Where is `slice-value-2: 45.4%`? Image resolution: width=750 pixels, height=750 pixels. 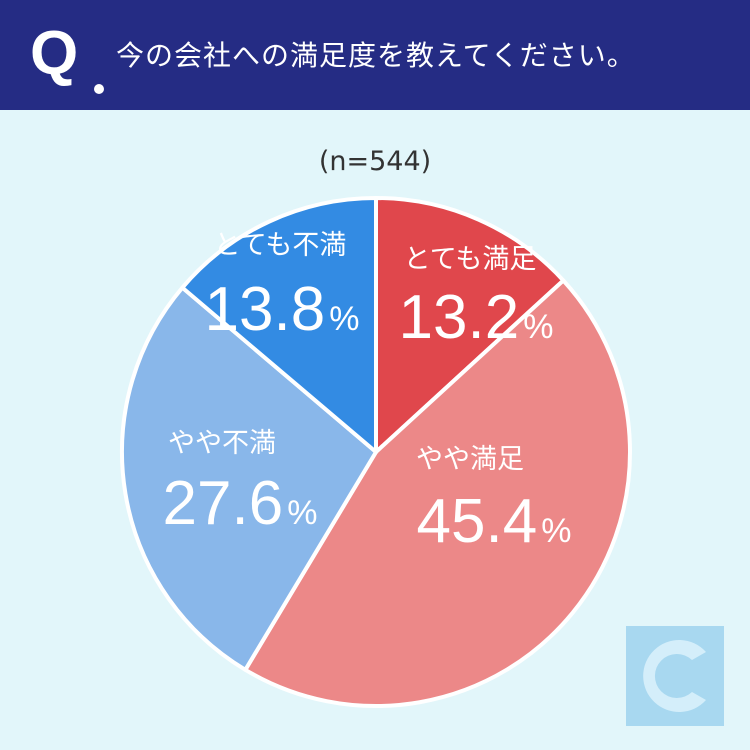 slice-value-2: 45.4% is located at coordinates (494, 521).